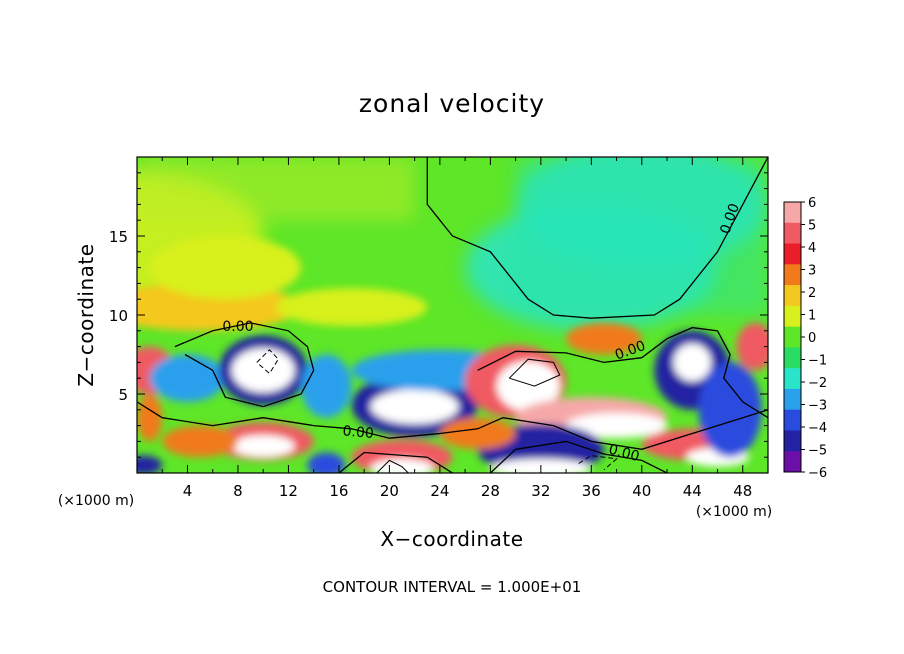  What do you see at coordinates (812, 338) in the screenshot?
I see `colorbar-label: 0` at bounding box center [812, 338].